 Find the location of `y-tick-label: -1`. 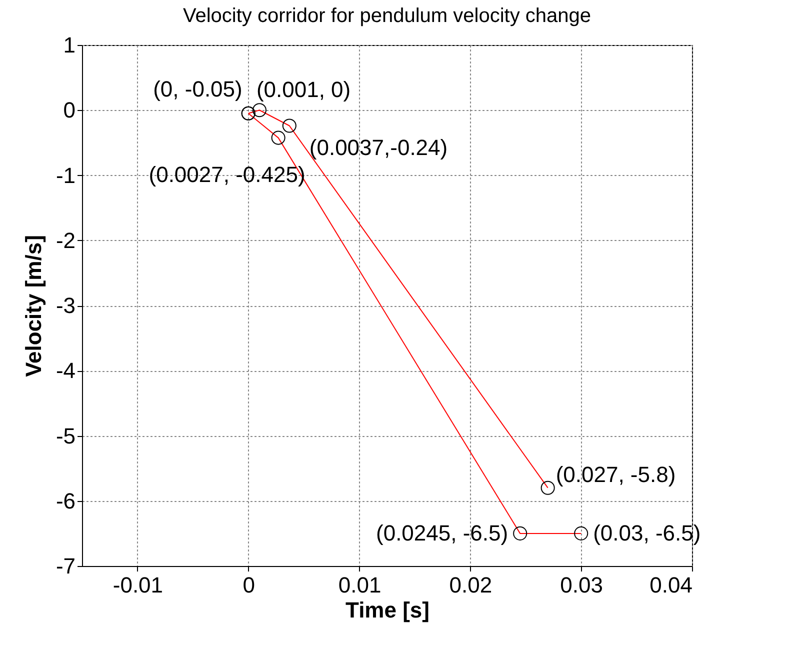

y-tick-label: -1 is located at coordinates (66, 175).